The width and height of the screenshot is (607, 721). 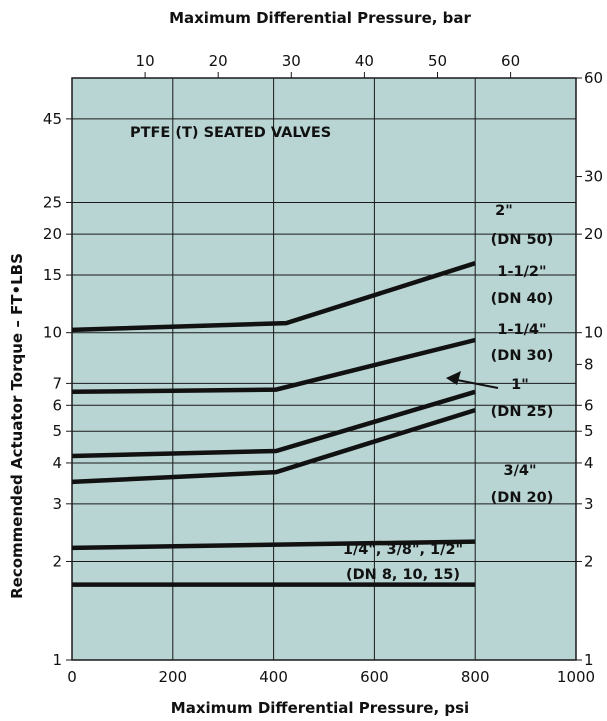 I want to click on x-tick-400: 400, so click(x=273, y=677).